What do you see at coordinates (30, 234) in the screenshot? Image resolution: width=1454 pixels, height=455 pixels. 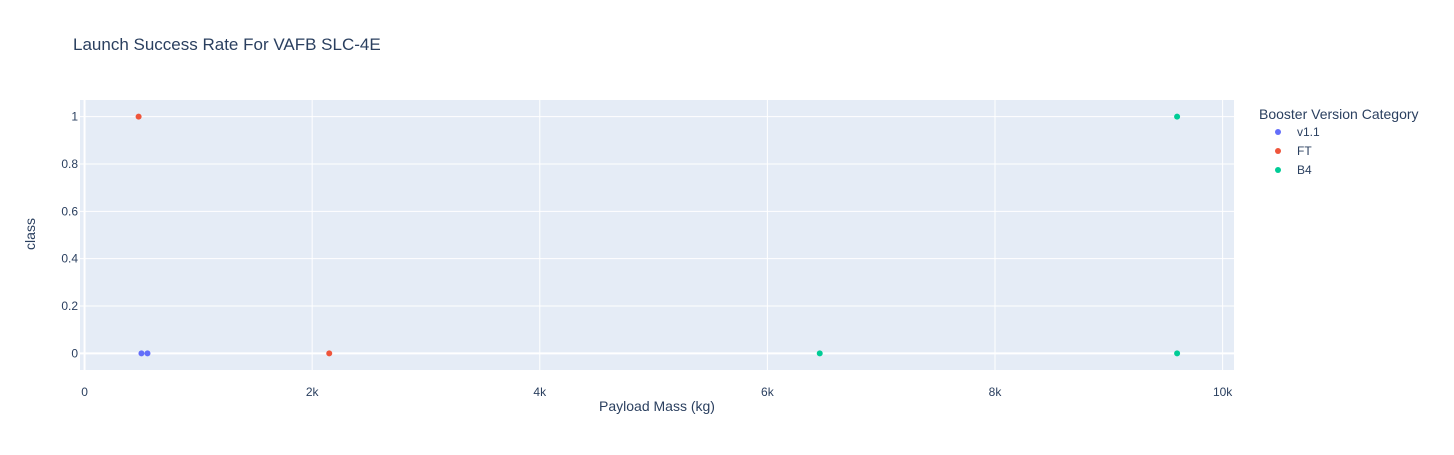 I see `y-axis-title: class` at bounding box center [30, 234].